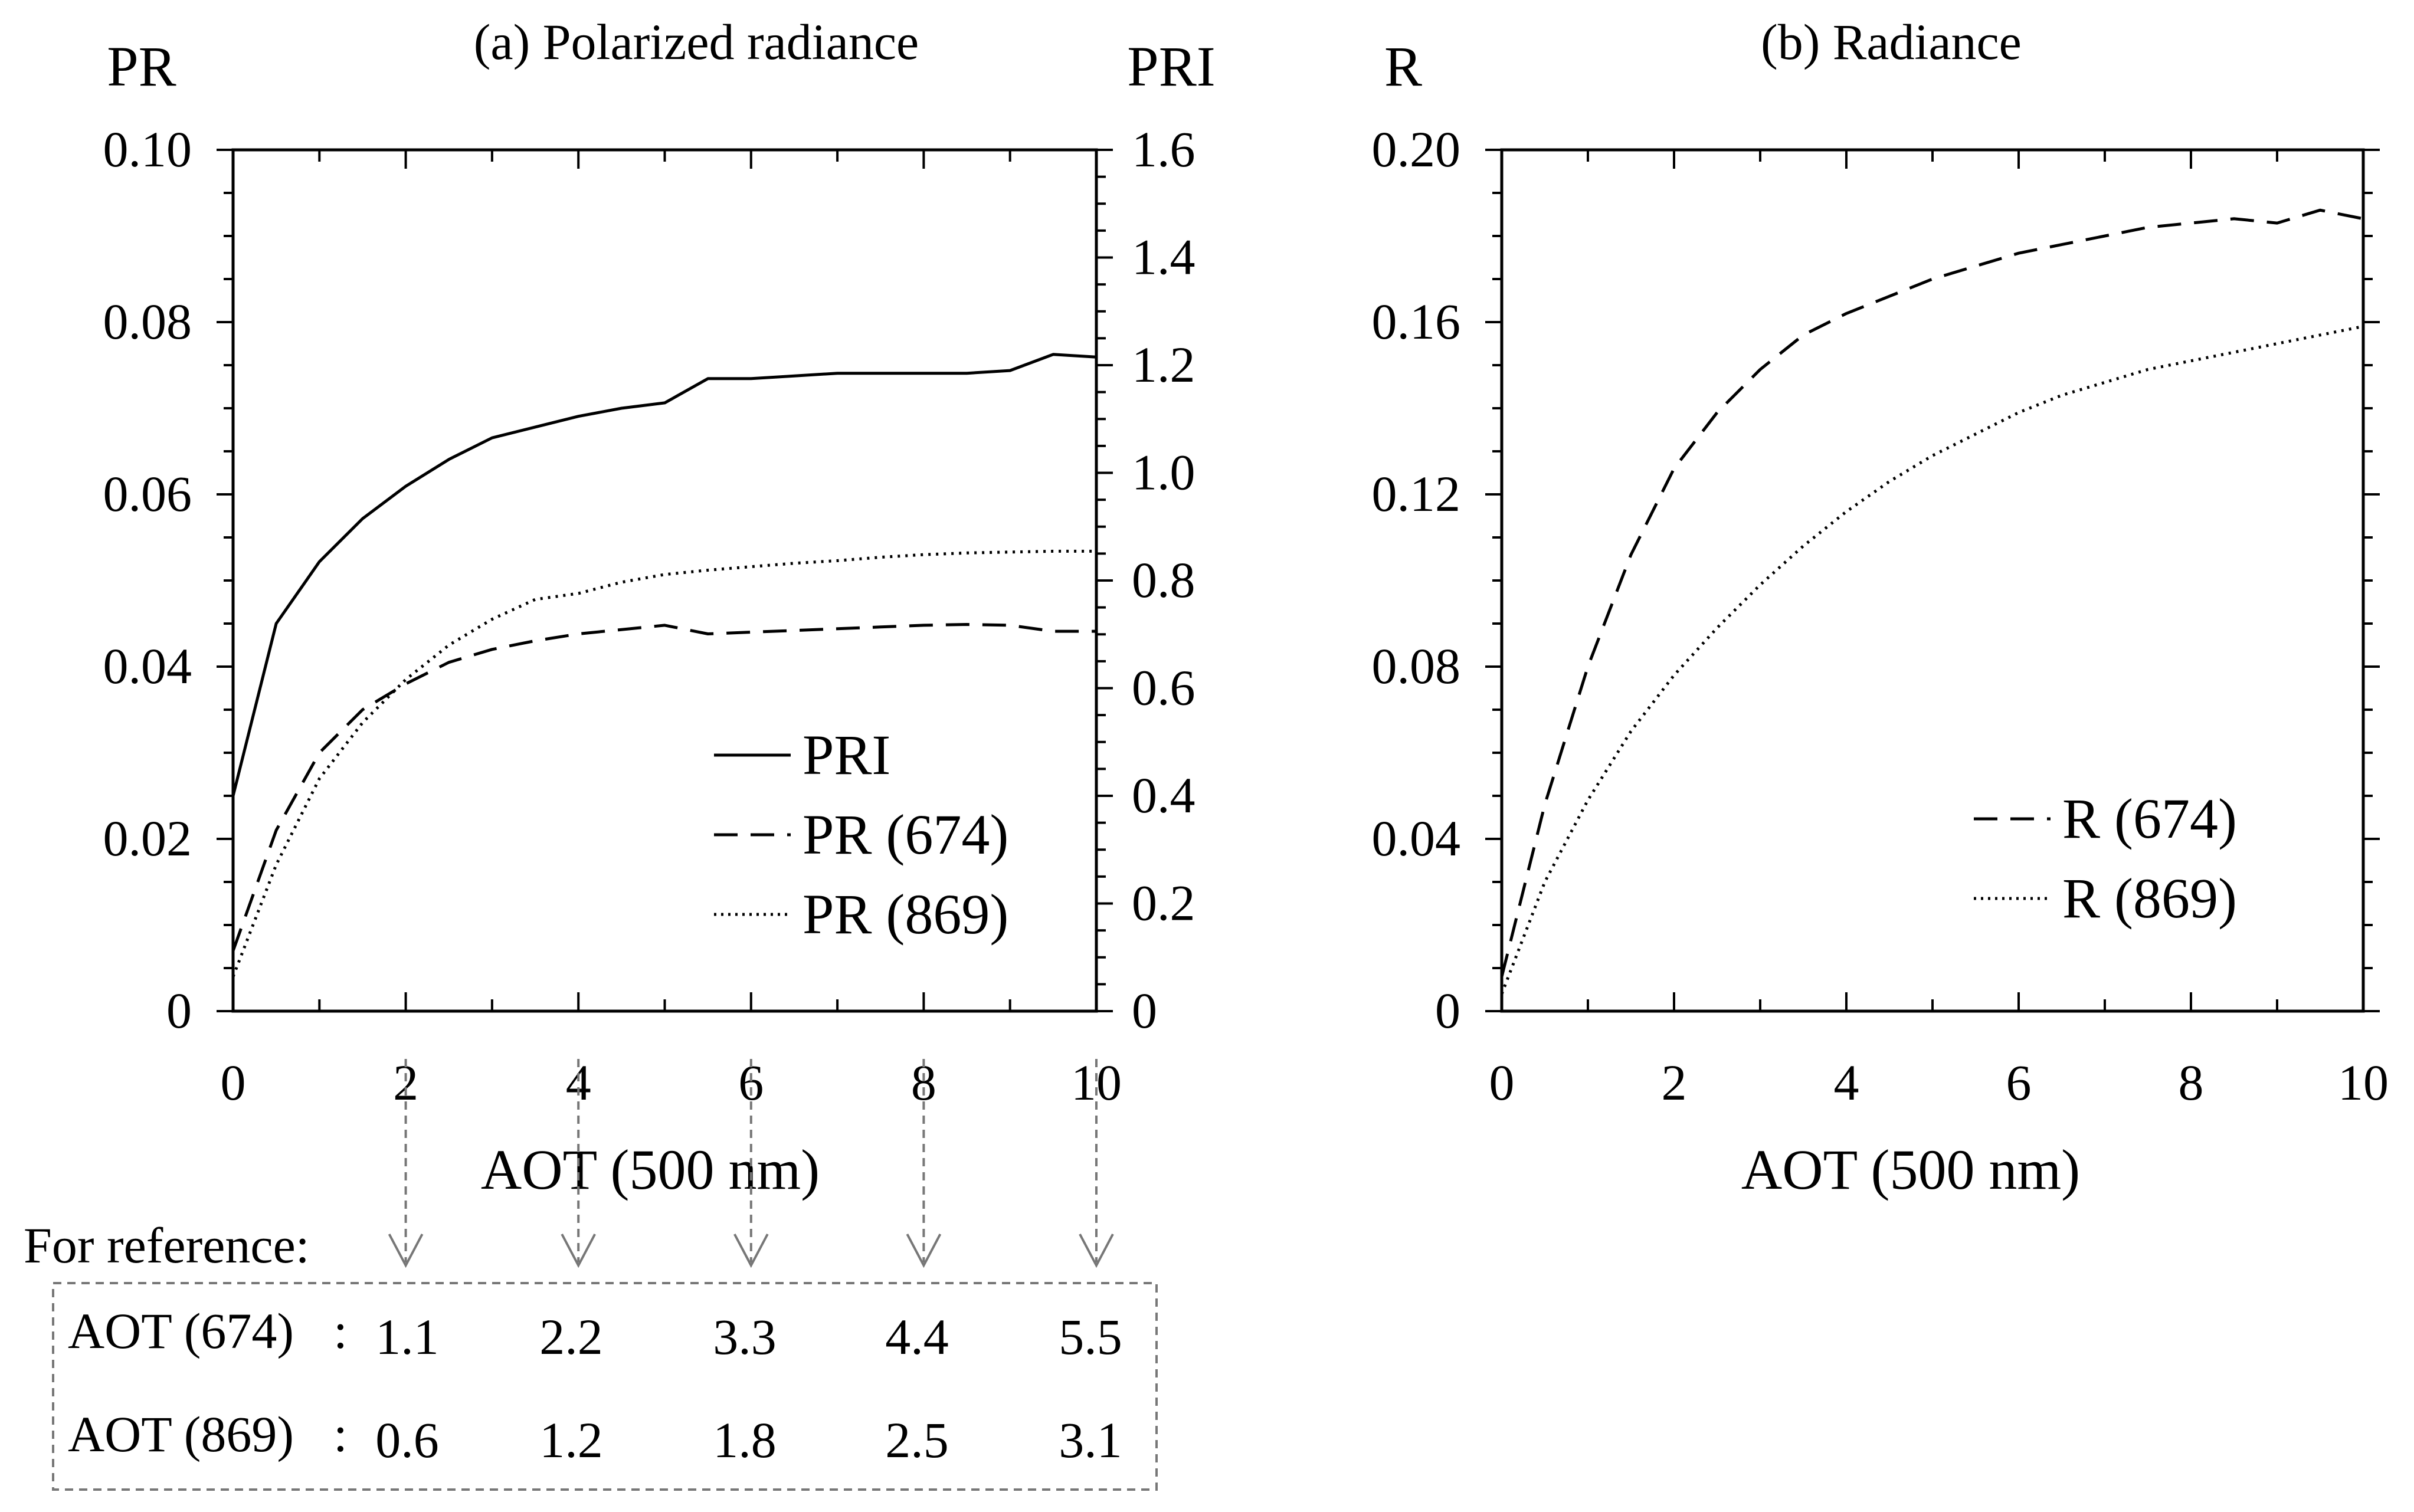  What do you see at coordinates (917, 1440) in the screenshot?
I see `reference-value: 2.5` at bounding box center [917, 1440].